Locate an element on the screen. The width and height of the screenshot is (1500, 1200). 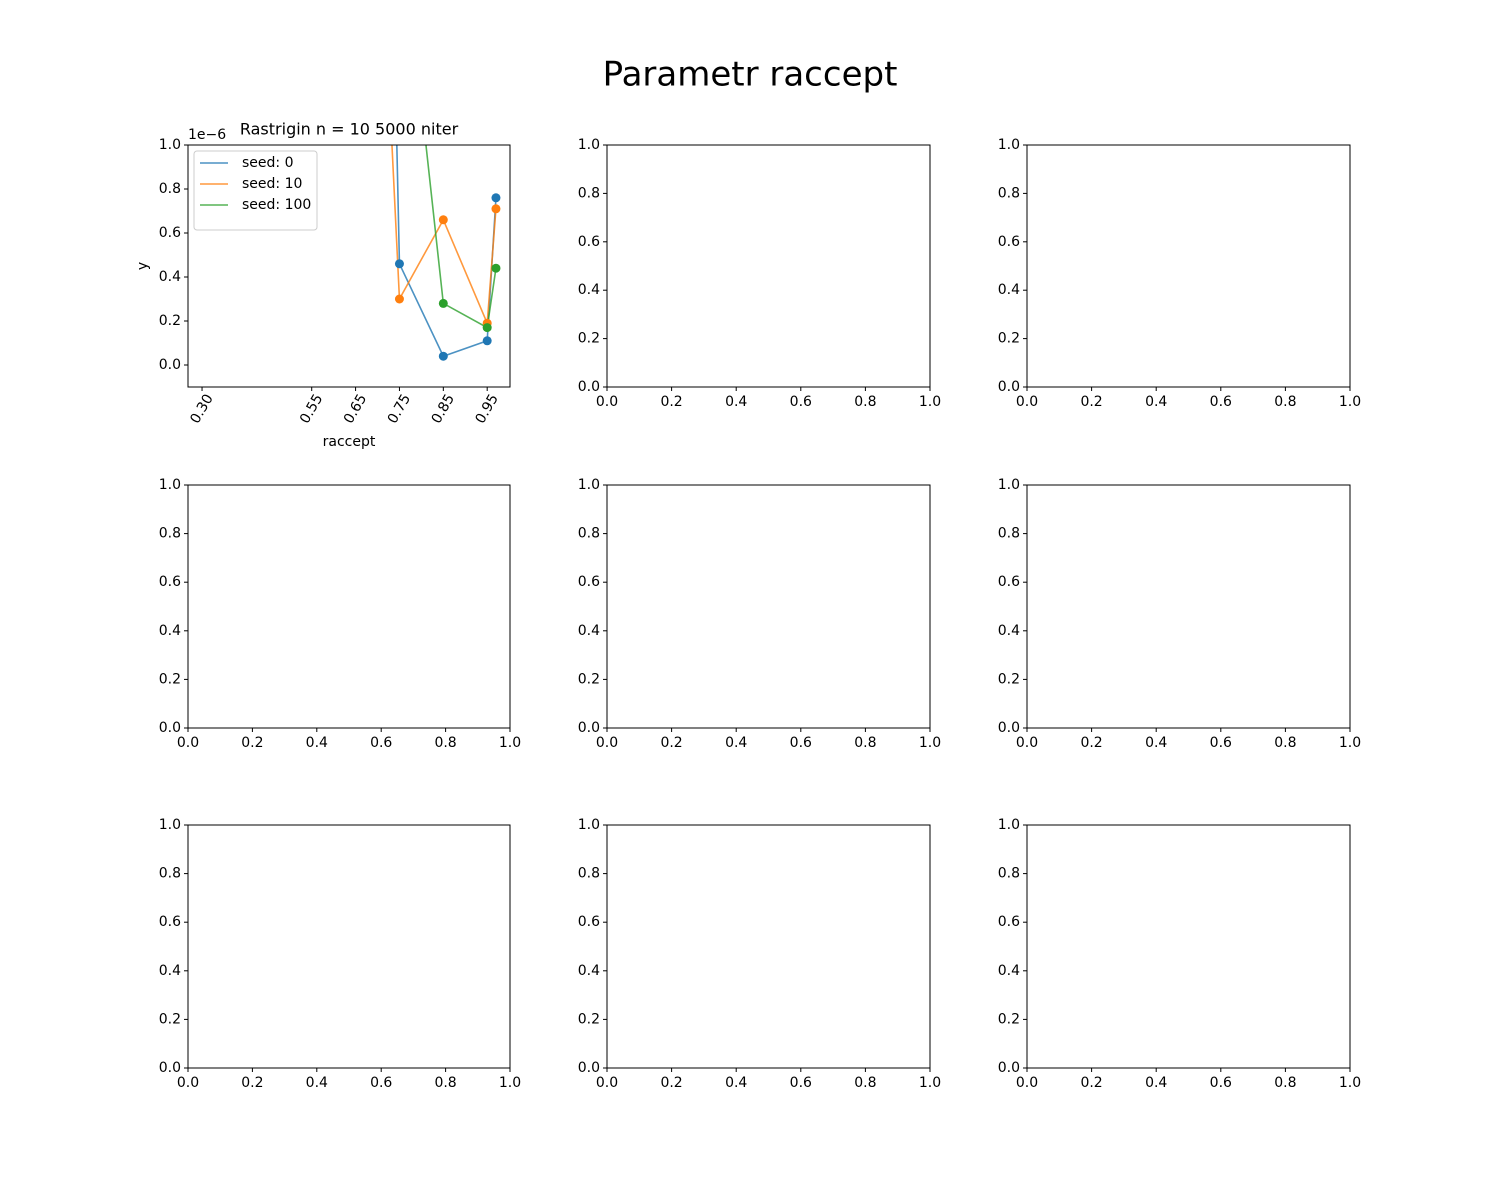
x-axis-label: raccept is located at coordinates (349, 442).